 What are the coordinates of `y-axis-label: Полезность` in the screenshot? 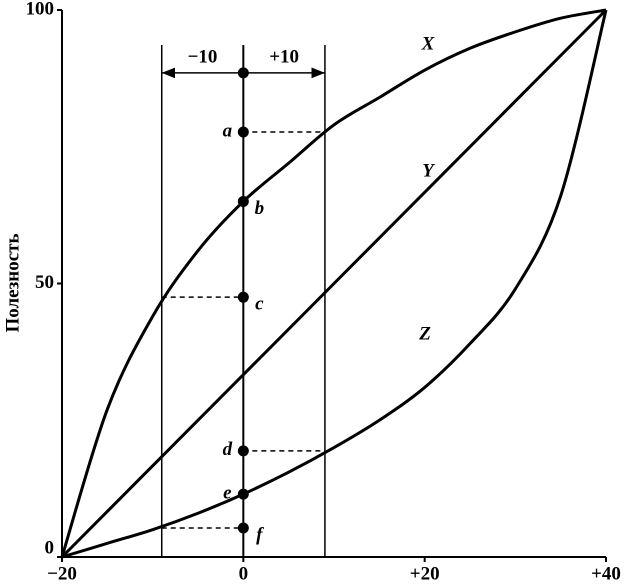 It's located at (12, 282).